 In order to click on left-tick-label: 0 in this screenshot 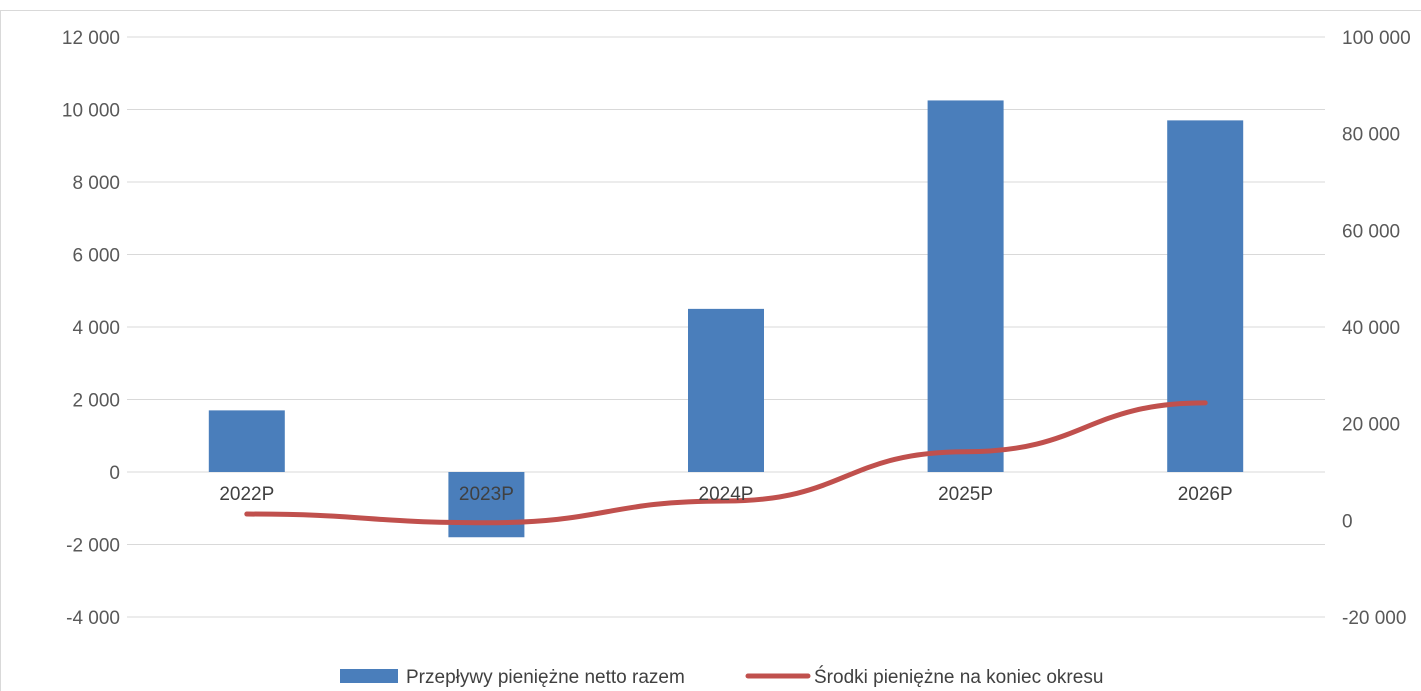, I will do `click(114, 473)`.